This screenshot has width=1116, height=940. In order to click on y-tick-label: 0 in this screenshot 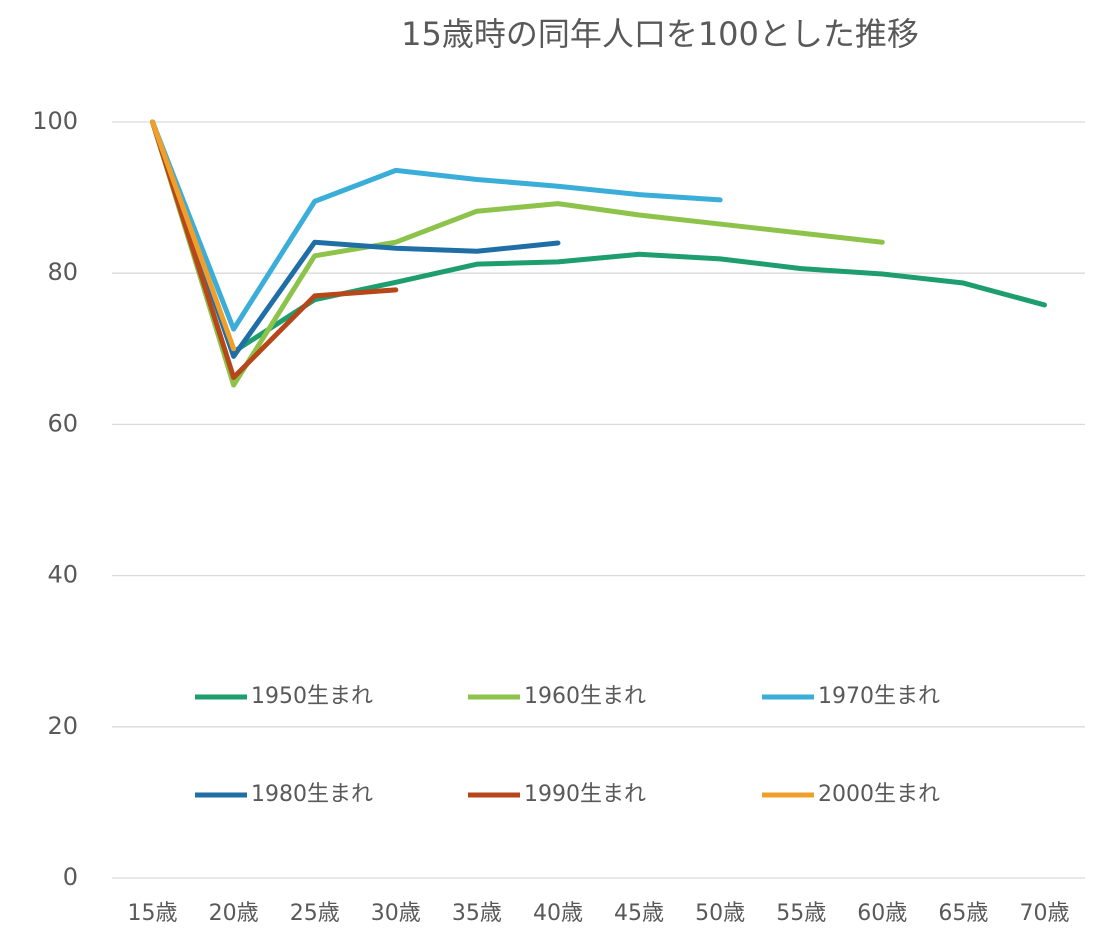, I will do `click(70, 877)`.